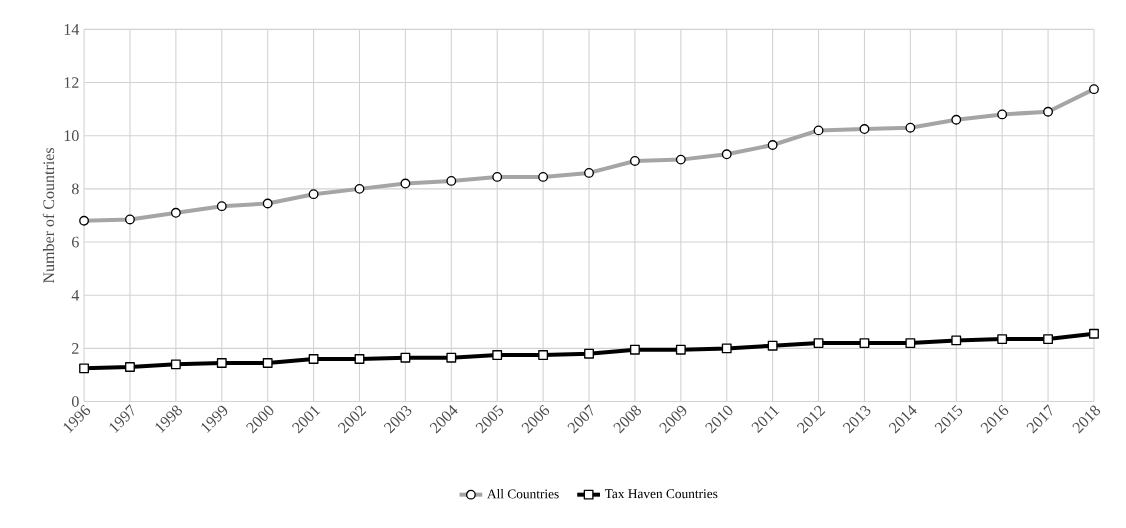 The image size is (1126, 528). What do you see at coordinates (75, 189) in the screenshot?
I see `y-tick-label: 8` at bounding box center [75, 189].